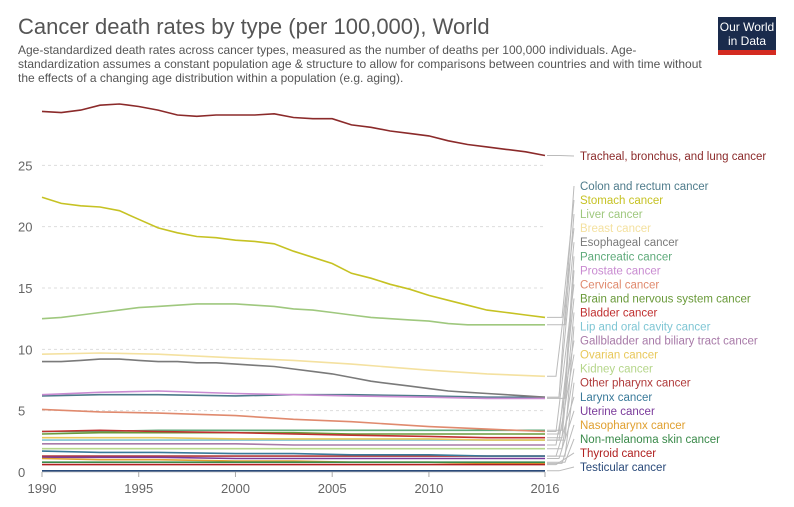 The image size is (794, 507). I want to click on legend-label-21: Testicular cancer, so click(623, 468).